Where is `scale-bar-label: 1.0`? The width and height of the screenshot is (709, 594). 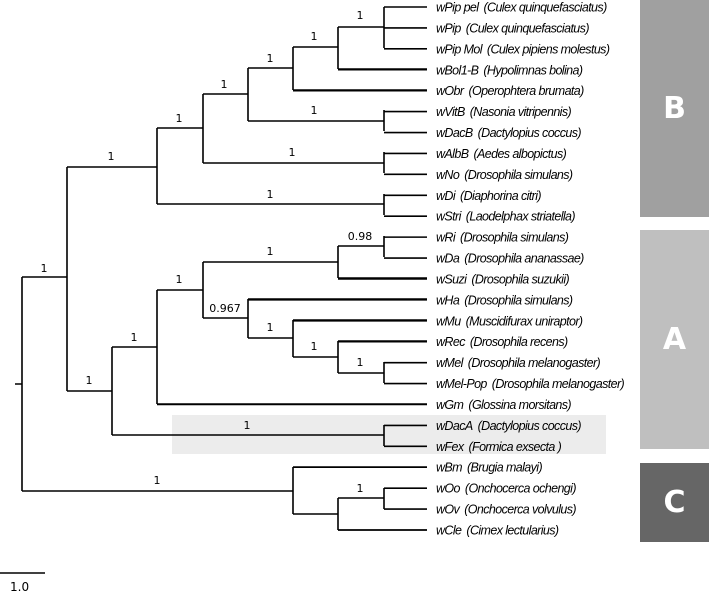 scale-bar-label: 1.0 is located at coordinates (20, 587).